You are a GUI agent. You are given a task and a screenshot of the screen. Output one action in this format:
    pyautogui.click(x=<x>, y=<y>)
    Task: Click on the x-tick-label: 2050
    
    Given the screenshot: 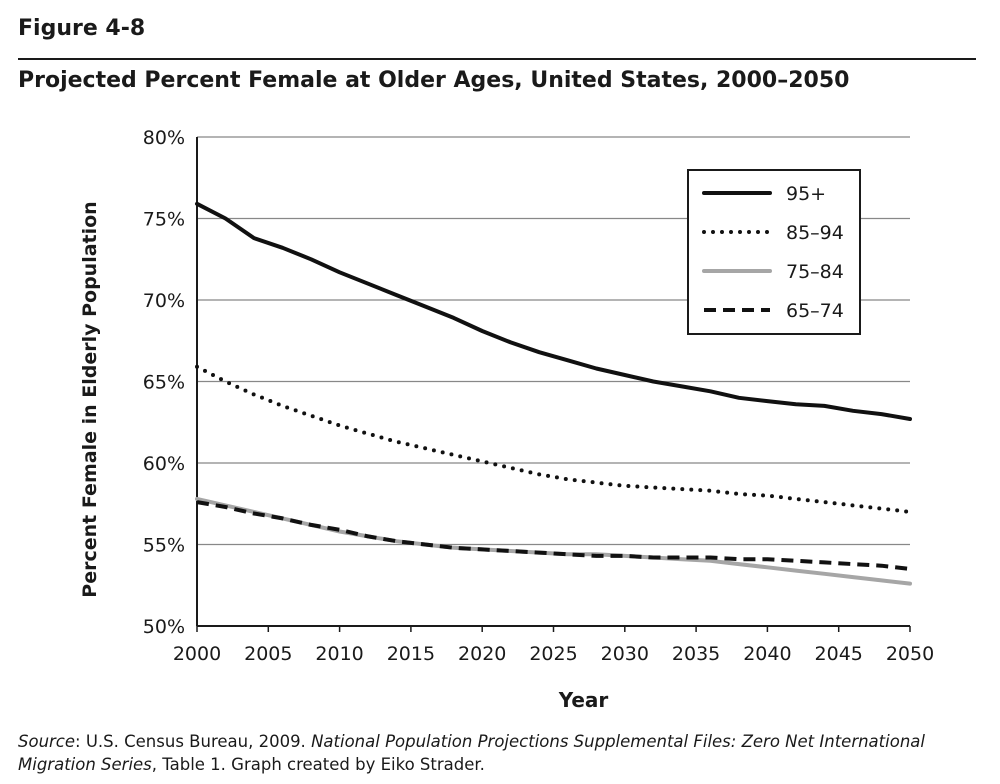 What is the action you would take?
    pyautogui.click(x=910, y=654)
    